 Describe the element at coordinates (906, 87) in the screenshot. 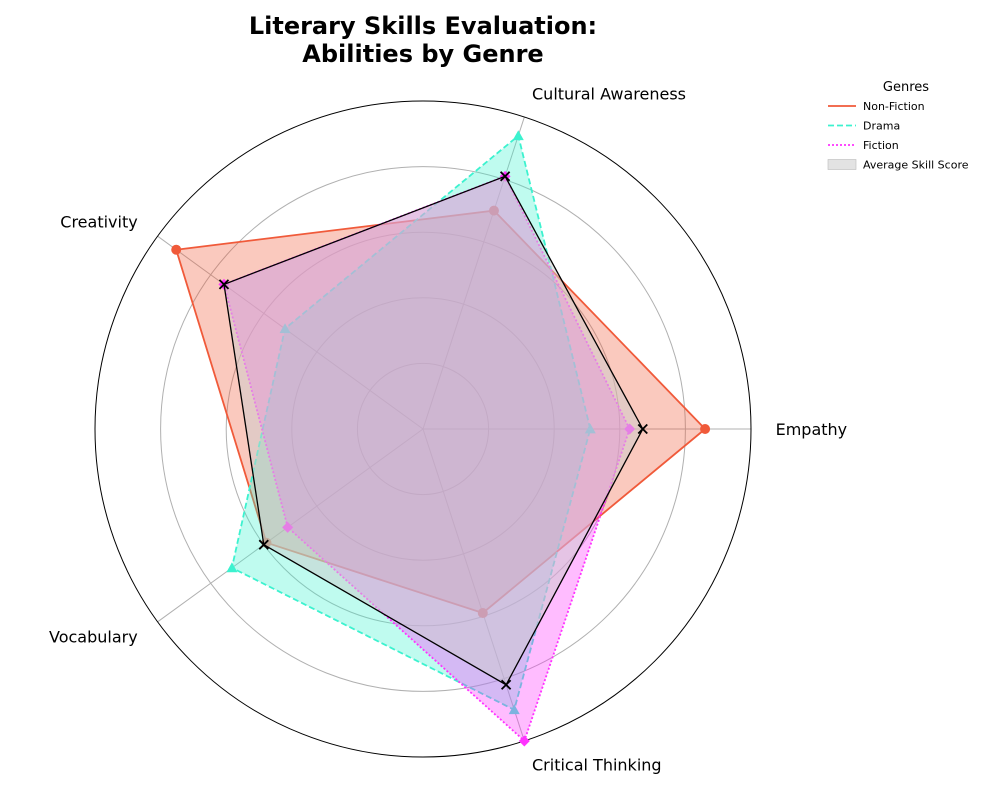

I see `legend-title: Genres` at that location.